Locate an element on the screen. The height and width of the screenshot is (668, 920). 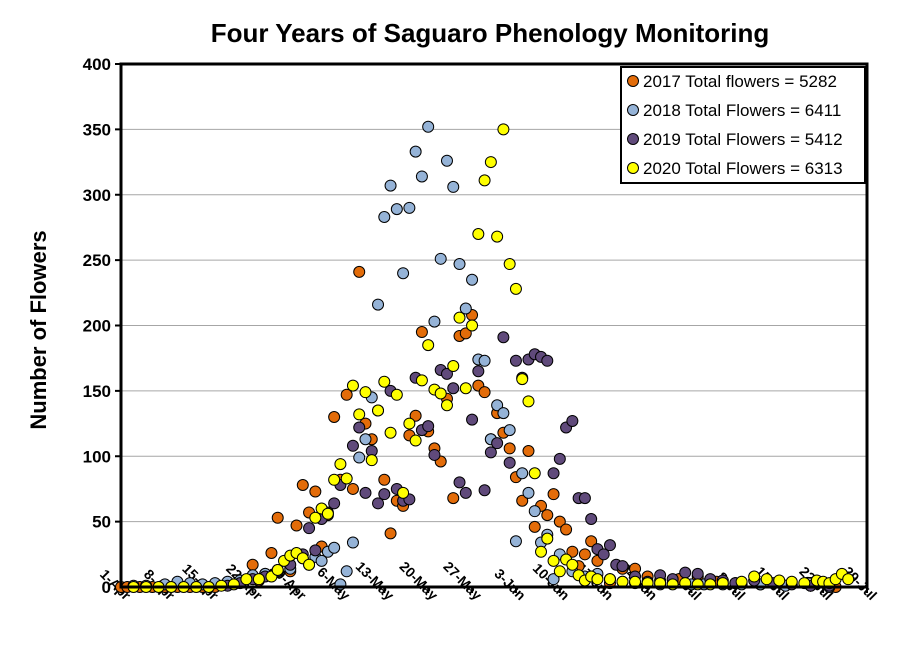
y-tick-label: 300 is located at coordinates (97, 195).